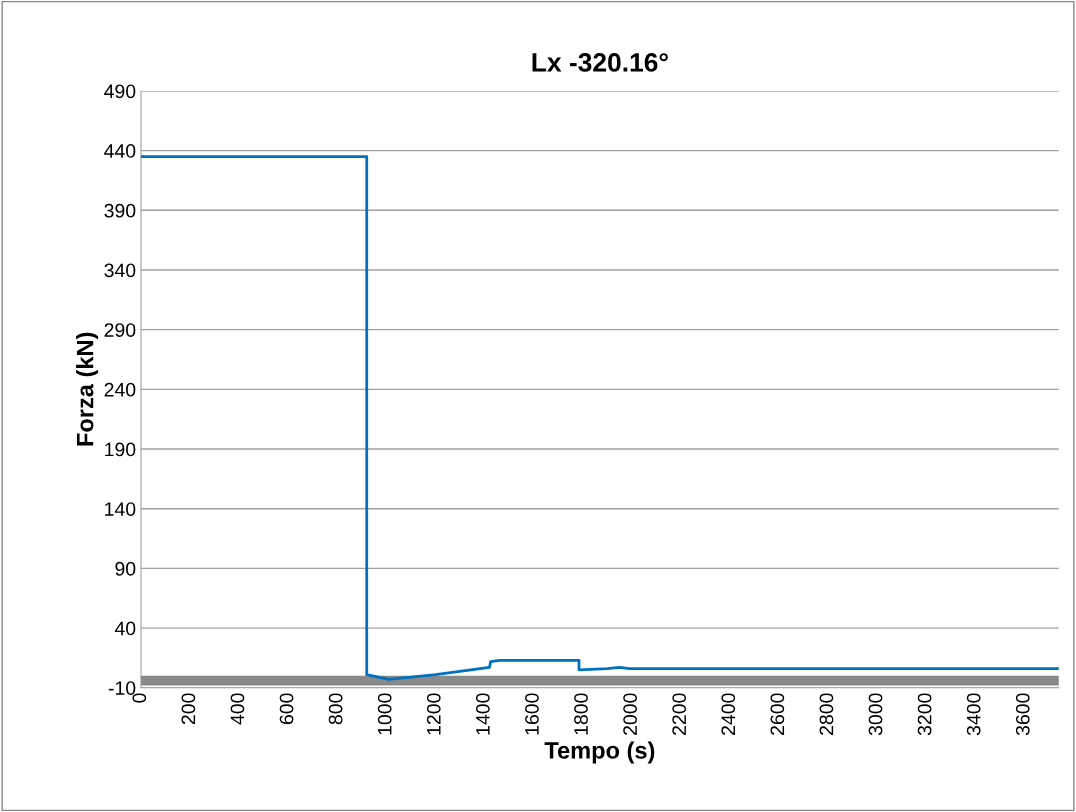 The height and width of the screenshot is (812, 1076). Describe the element at coordinates (581, 714) in the screenshot. I see `x-tick-label: 1800` at that location.